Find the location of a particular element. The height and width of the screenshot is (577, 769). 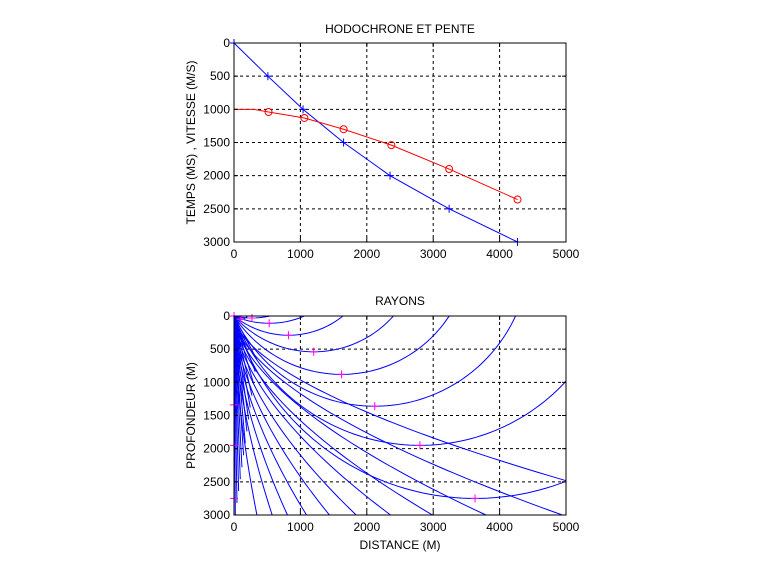

y-axis-title-1: TEMPS (MS) , VITESSE (M/S) is located at coordinates (191, 142).